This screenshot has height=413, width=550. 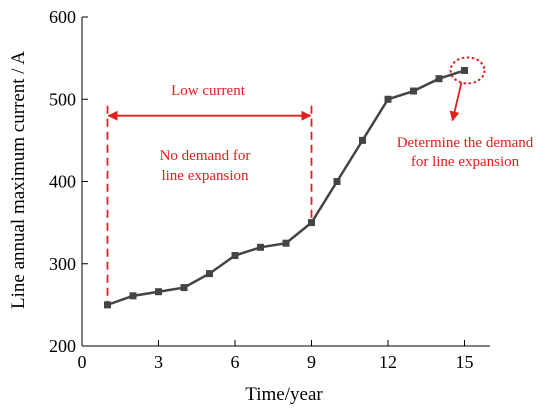 What do you see at coordinates (18, 180) in the screenshot?
I see `y-axis-title: Line annual maximum current / A` at bounding box center [18, 180].